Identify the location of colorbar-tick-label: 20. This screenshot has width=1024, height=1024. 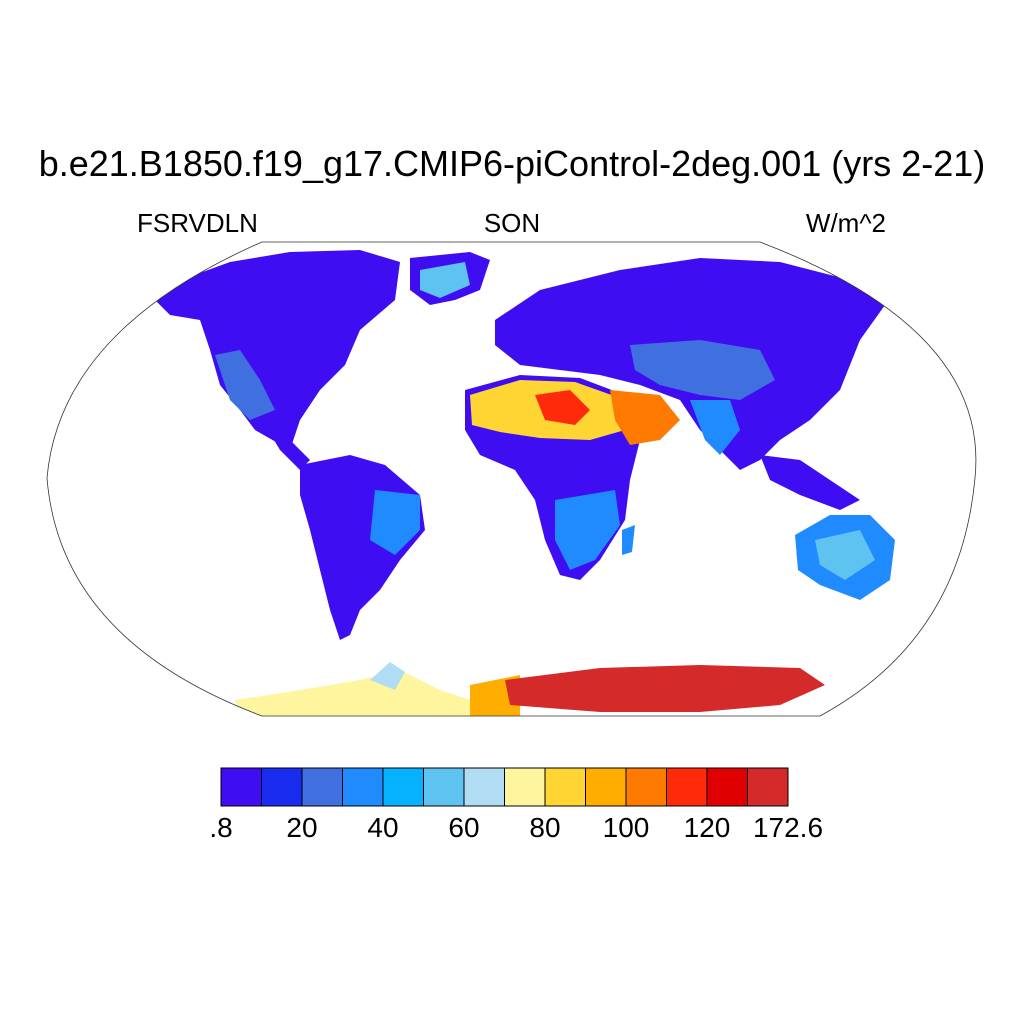
(301, 828).